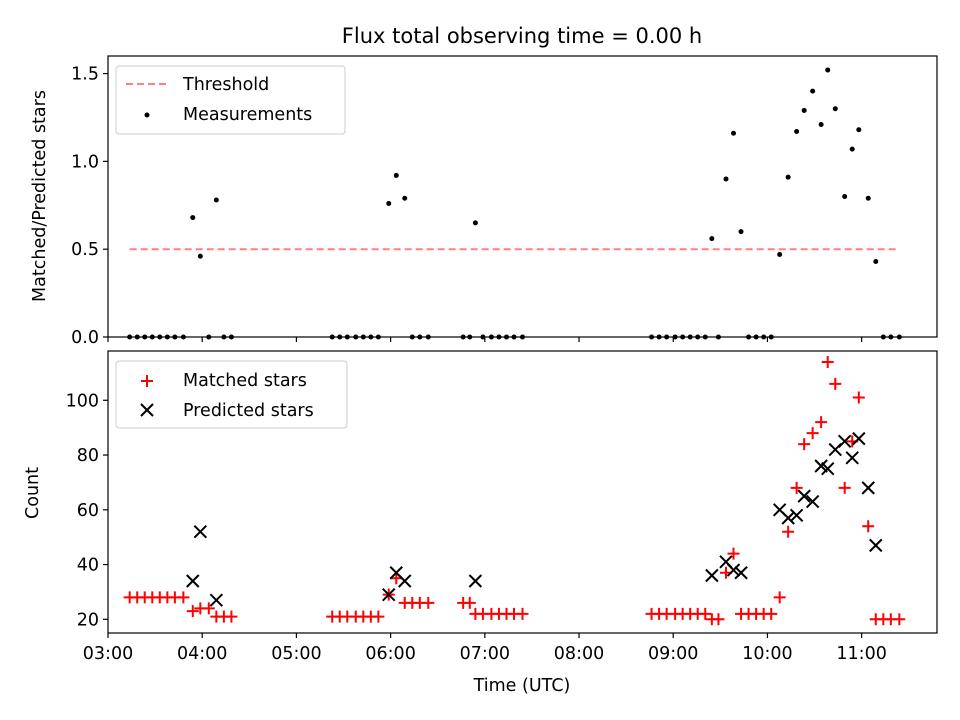 The image size is (960, 720). Describe the element at coordinates (861, 654) in the screenshot. I see `bottom-x-tick-label: 11:00` at that location.